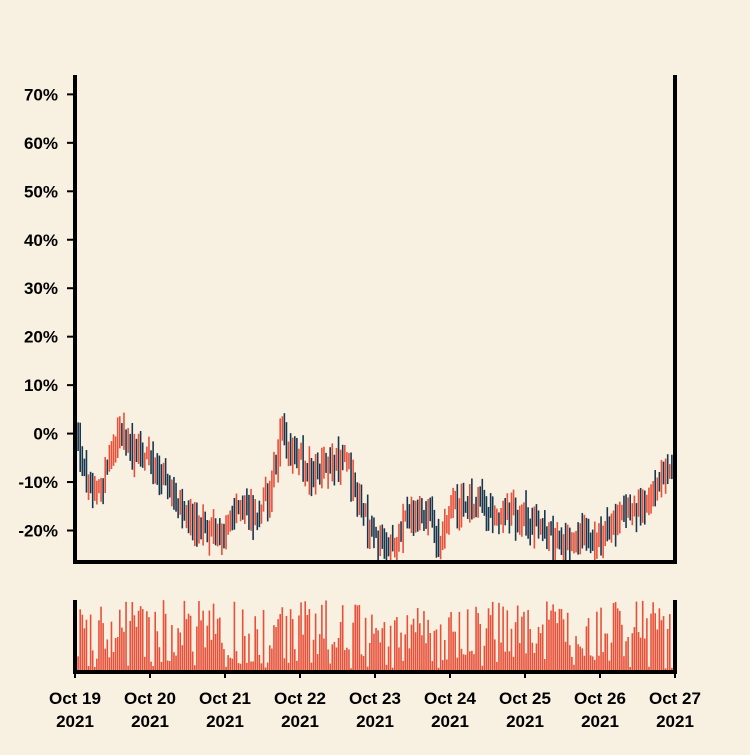  I want to click on x-tick-label: Oct 23, so click(375, 698).